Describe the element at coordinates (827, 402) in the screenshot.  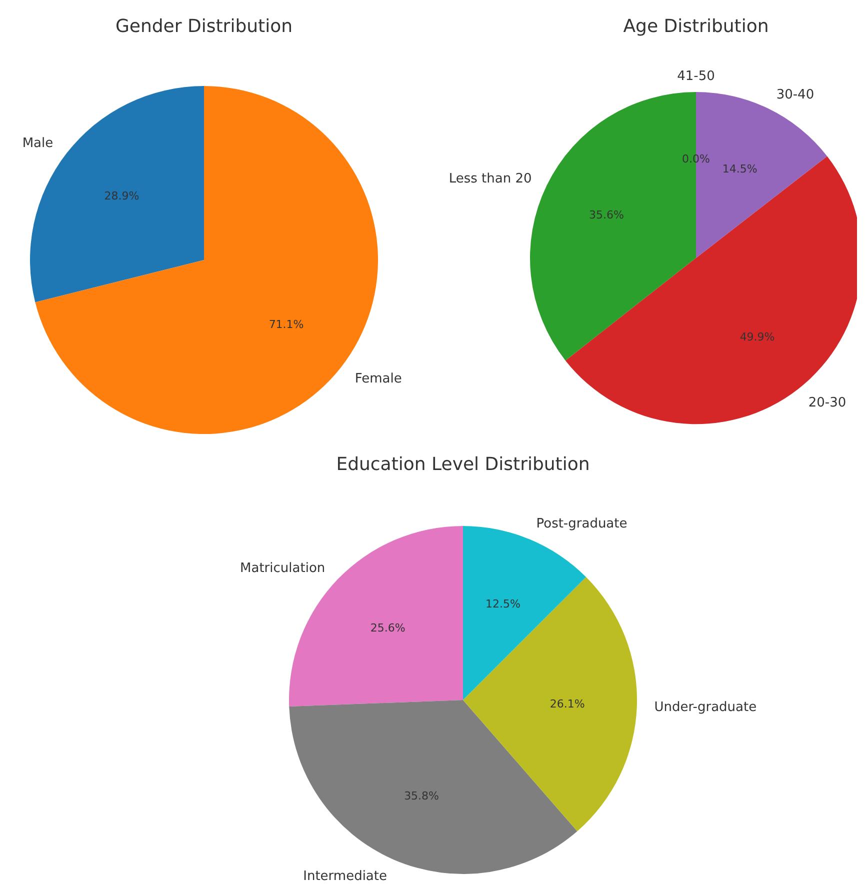
I see `slice-label: 20-30` at that location.